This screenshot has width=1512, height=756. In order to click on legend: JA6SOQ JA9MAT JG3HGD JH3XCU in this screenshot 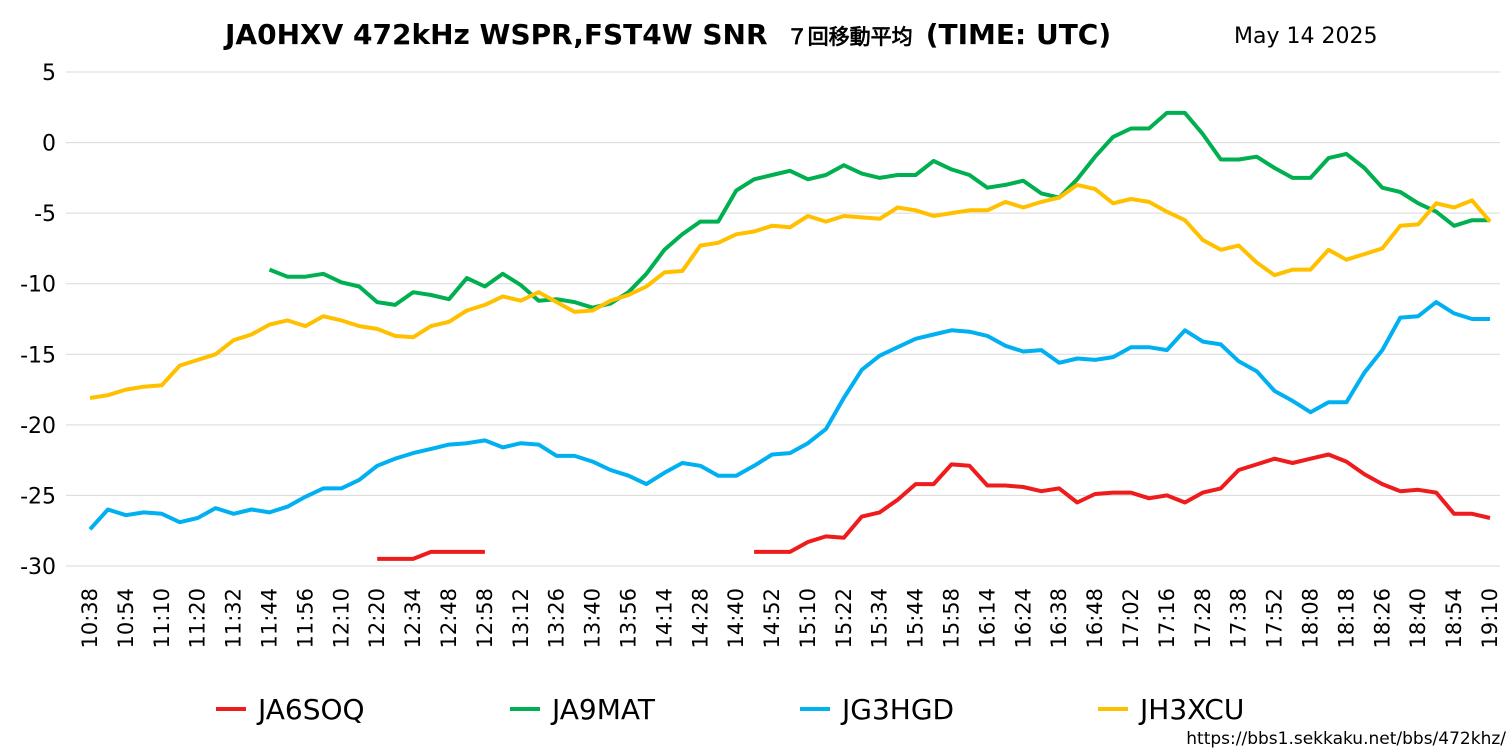, I will do `click(730, 709)`.